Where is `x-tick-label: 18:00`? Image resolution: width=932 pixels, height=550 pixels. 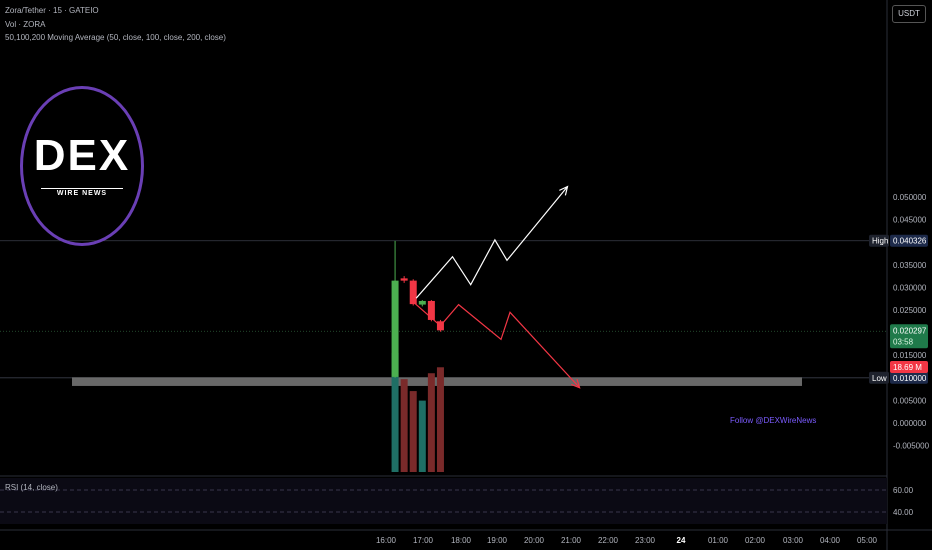
x-tick-label: 18:00 is located at coordinates (461, 540).